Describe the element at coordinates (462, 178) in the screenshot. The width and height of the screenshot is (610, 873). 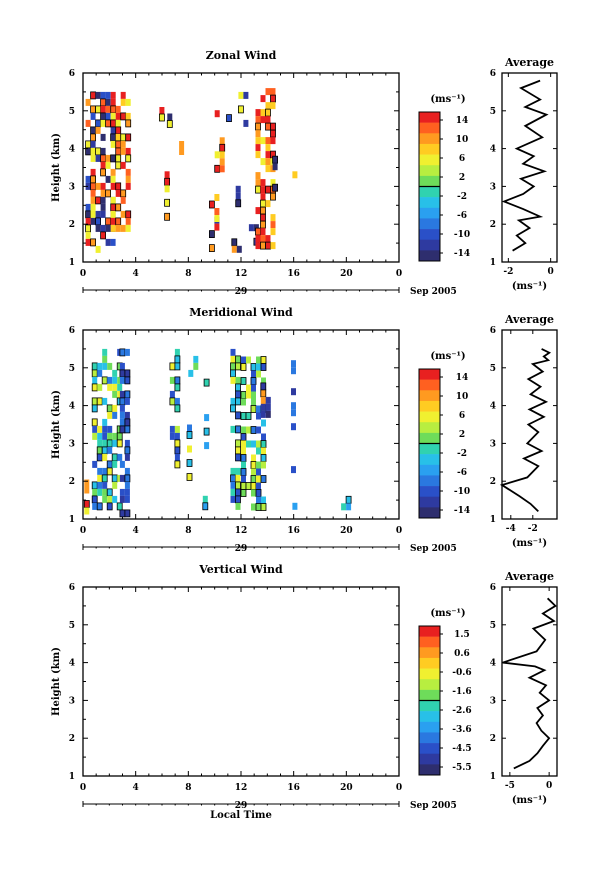
I see `colorbar-label: 2` at that location.